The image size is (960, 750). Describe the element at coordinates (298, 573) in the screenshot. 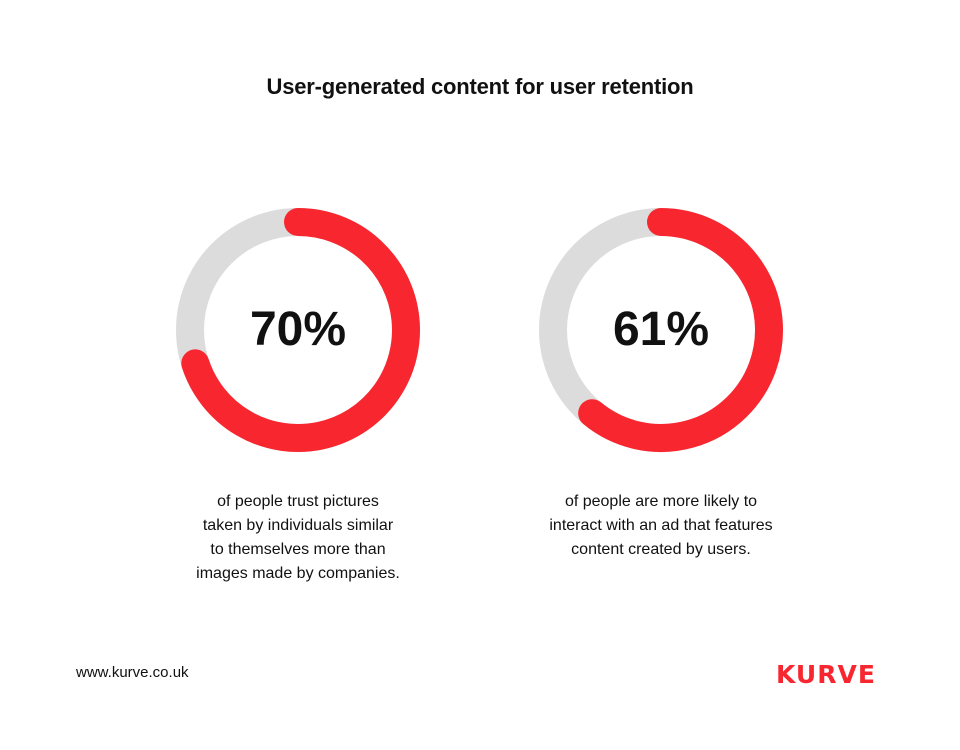

I see `description-line: images made by companies.` at that location.